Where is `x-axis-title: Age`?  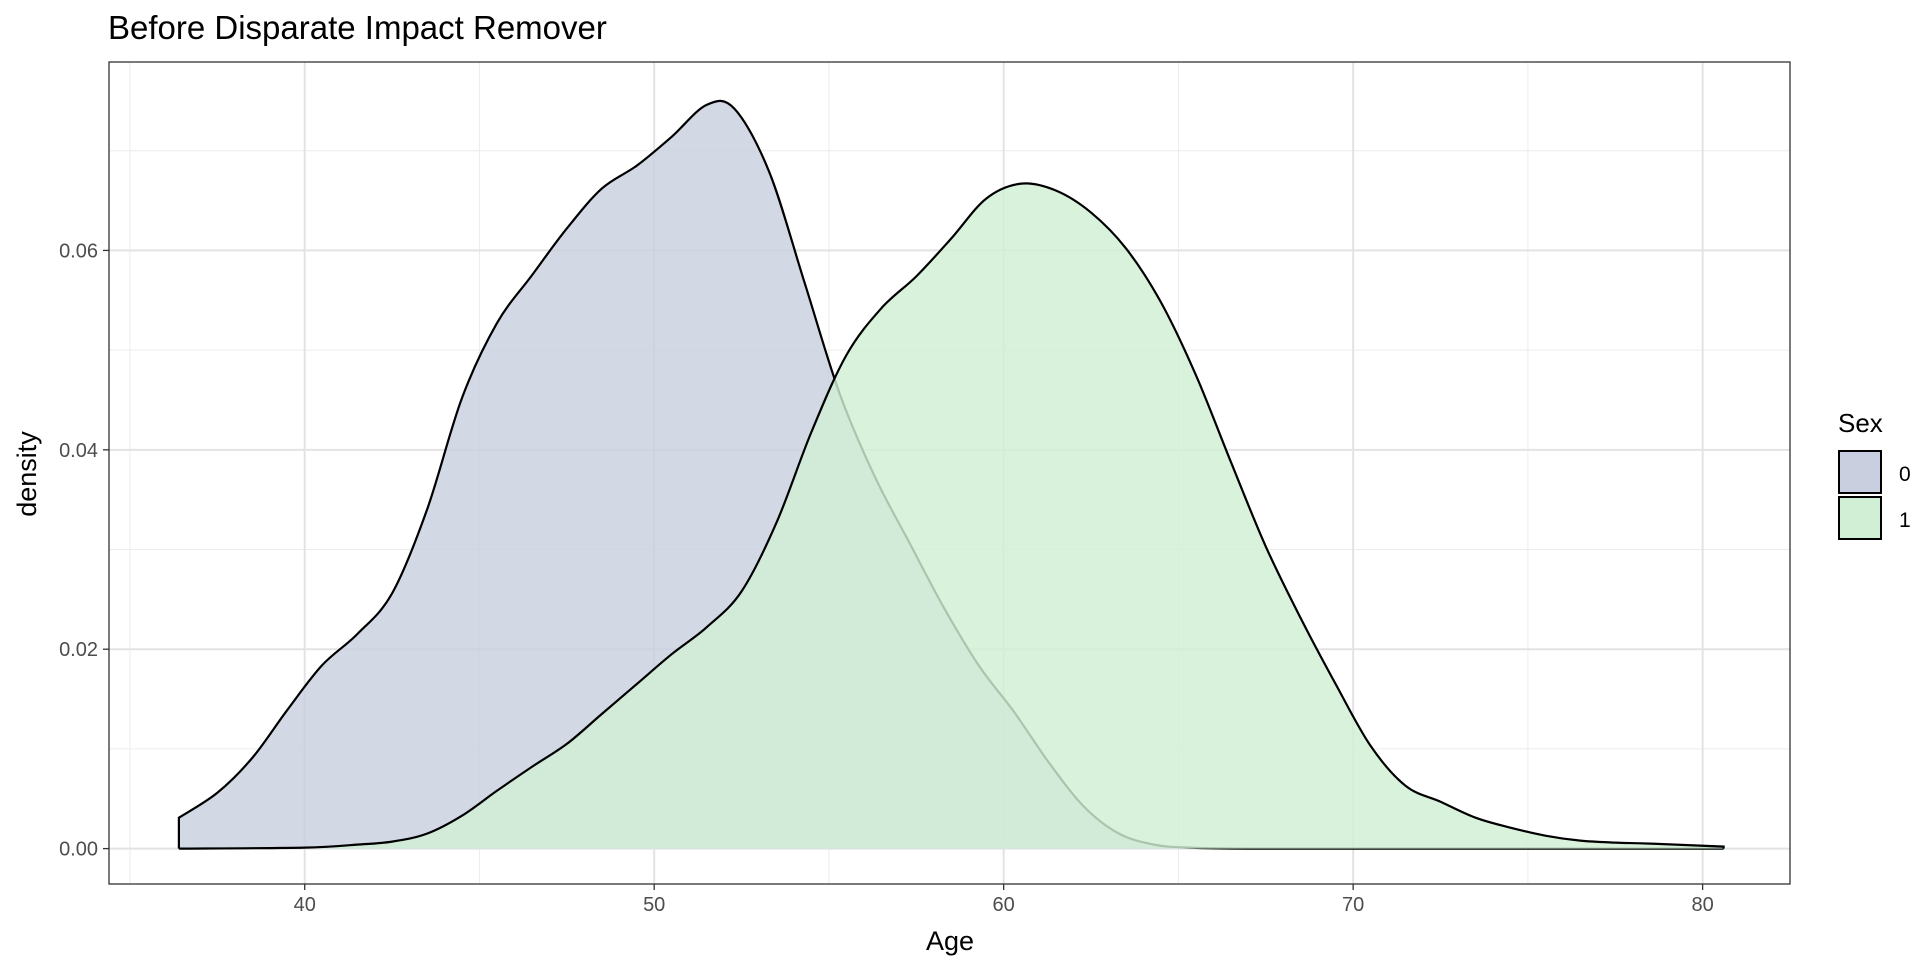 x-axis-title: Age is located at coordinates (950, 941).